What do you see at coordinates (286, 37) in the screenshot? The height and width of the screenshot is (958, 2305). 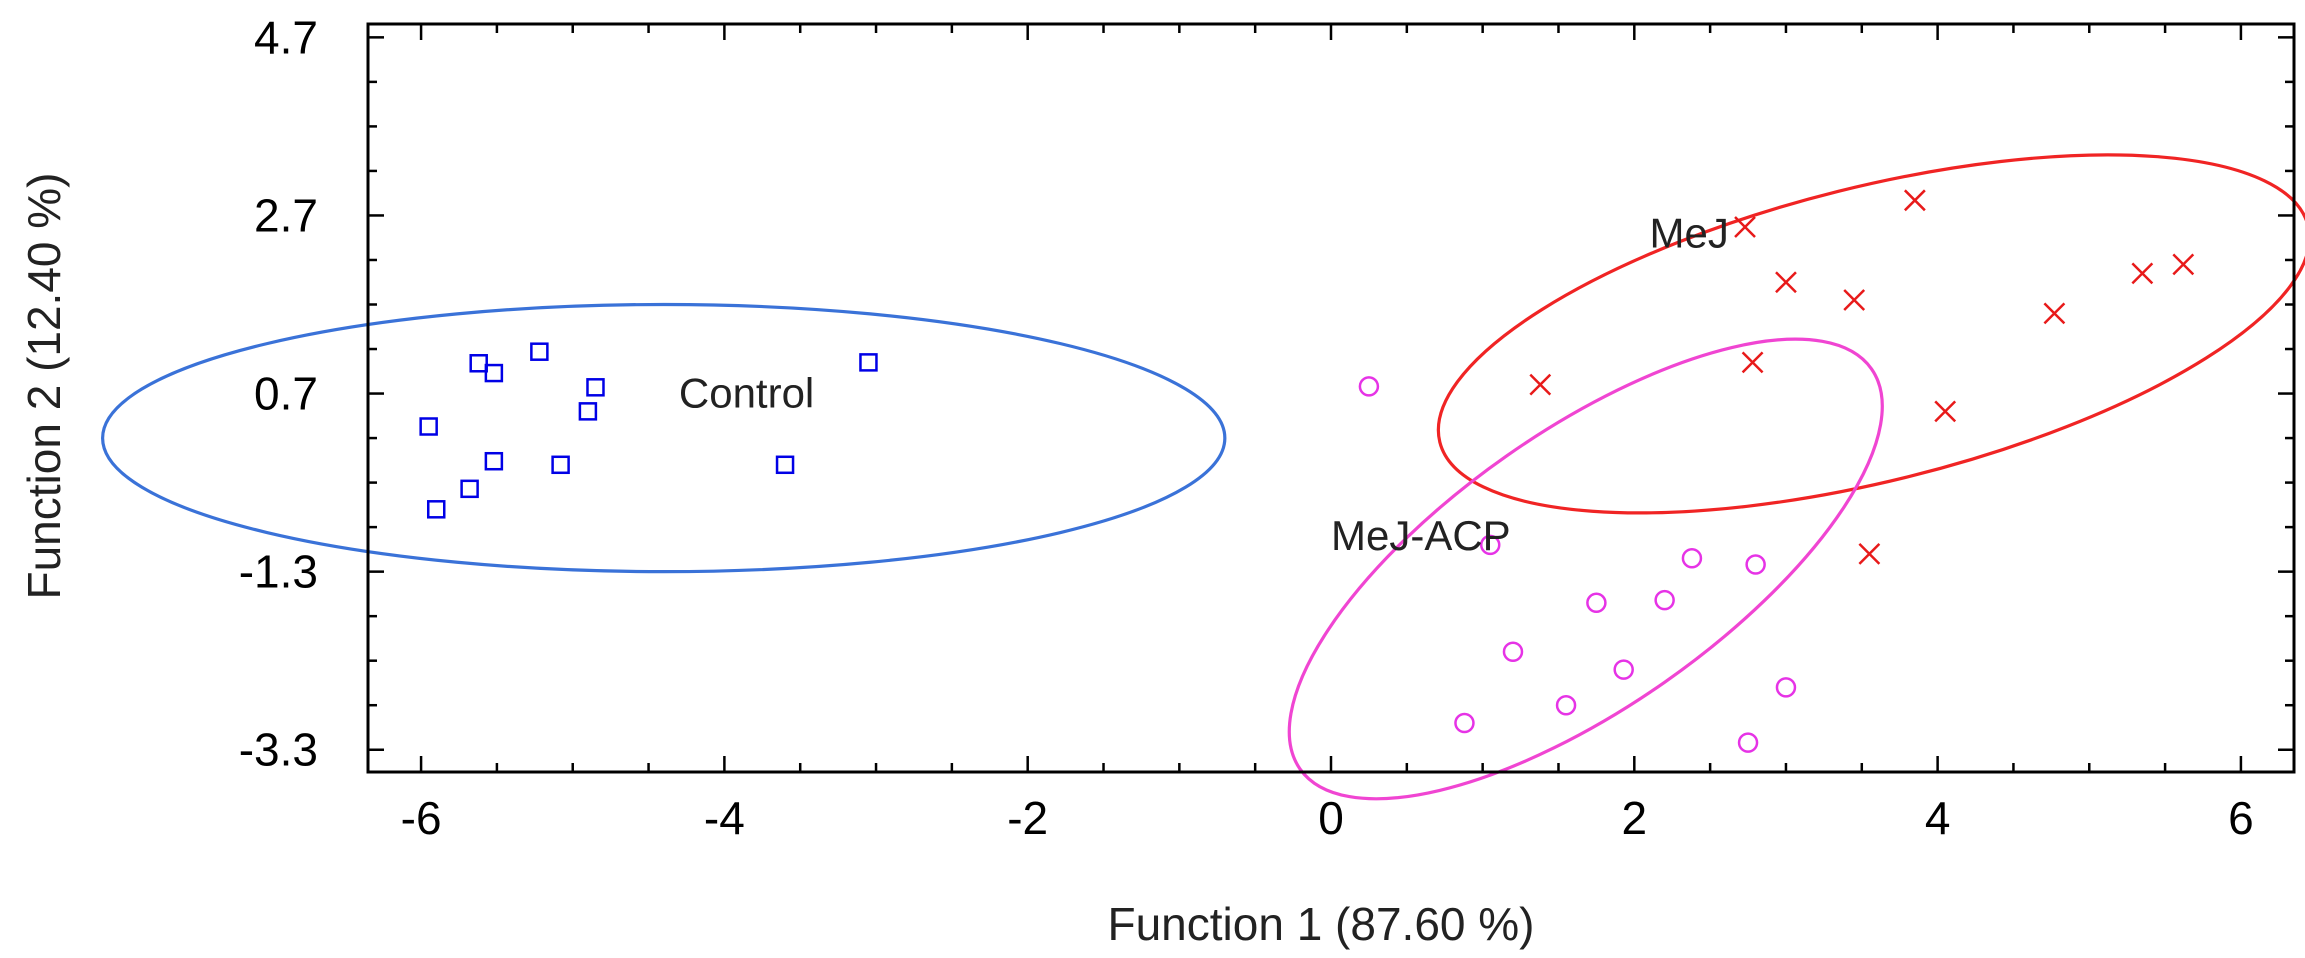 I see `y-tick-label: 4.7` at bounding box center [286, 37].